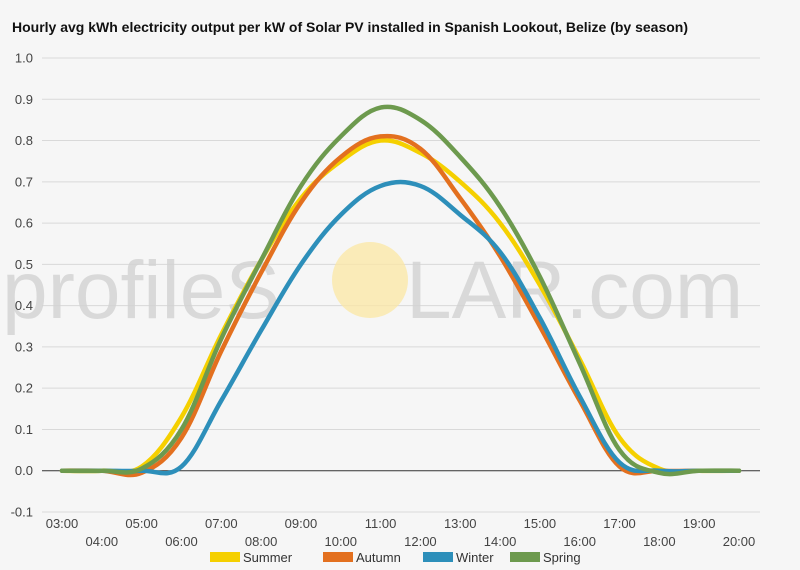 Image resolution: width=800 pixels, height=570 pixels. Describe the element at coordinates (24, 264) in the screenshot. I see `y-tick-label: 0.5` at that location.